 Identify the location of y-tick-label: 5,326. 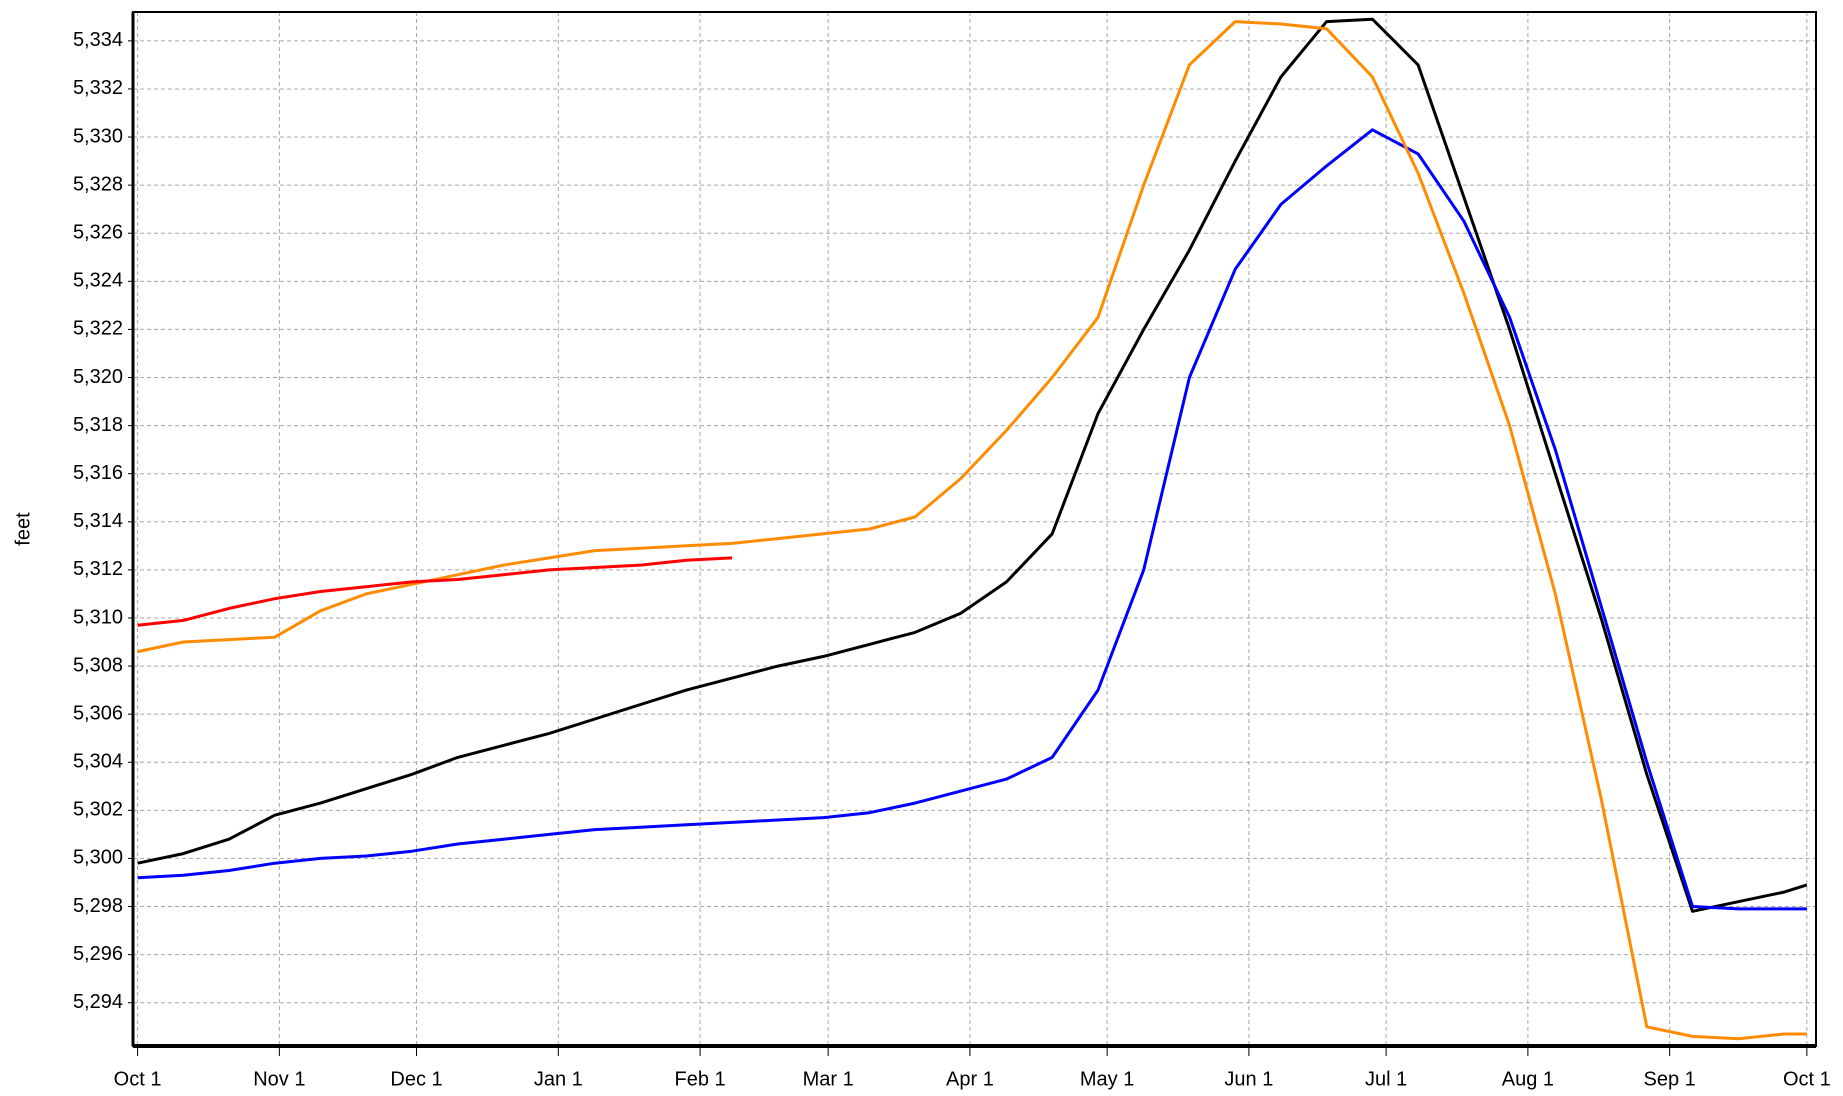
(98, 233).